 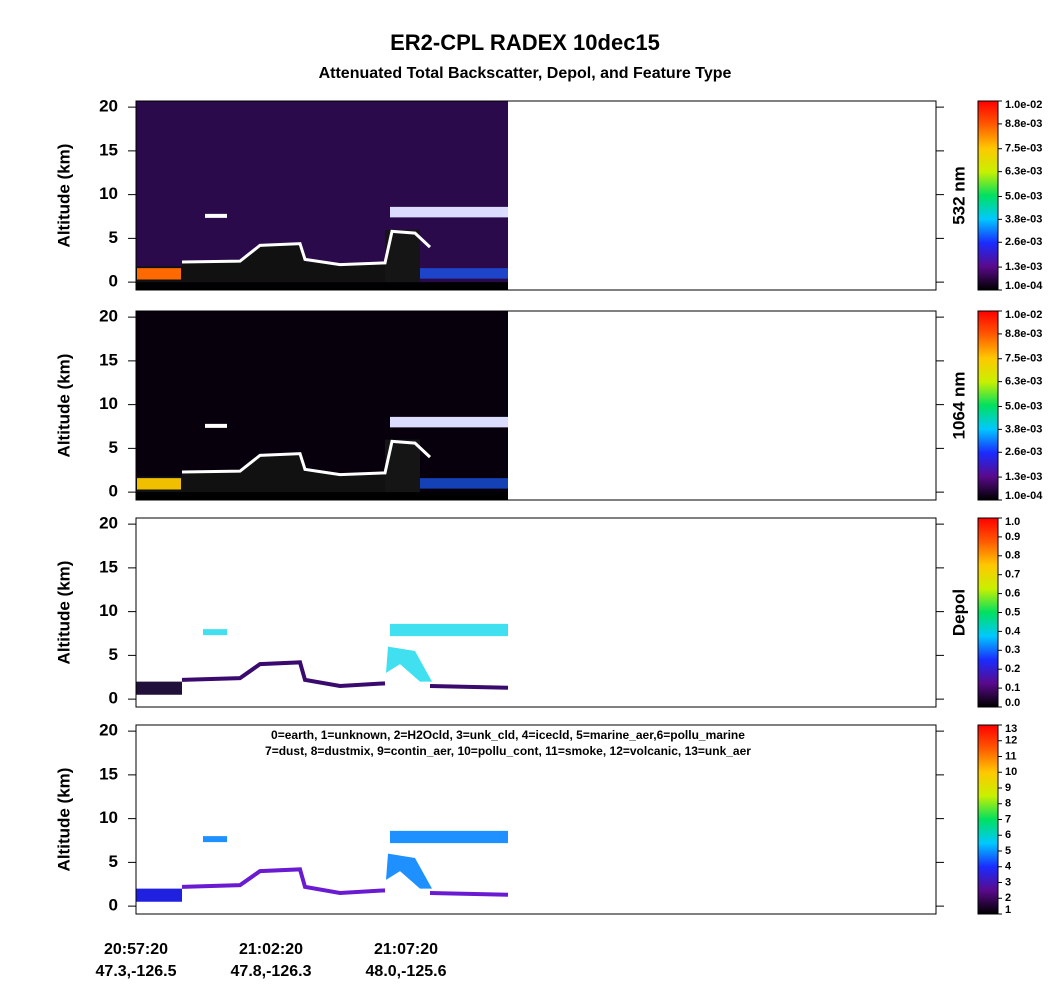 What do you see at coordinates (958, 612) in the screenshot?
I see `colorbar-label: Depol` at bounding box center [958, 612].